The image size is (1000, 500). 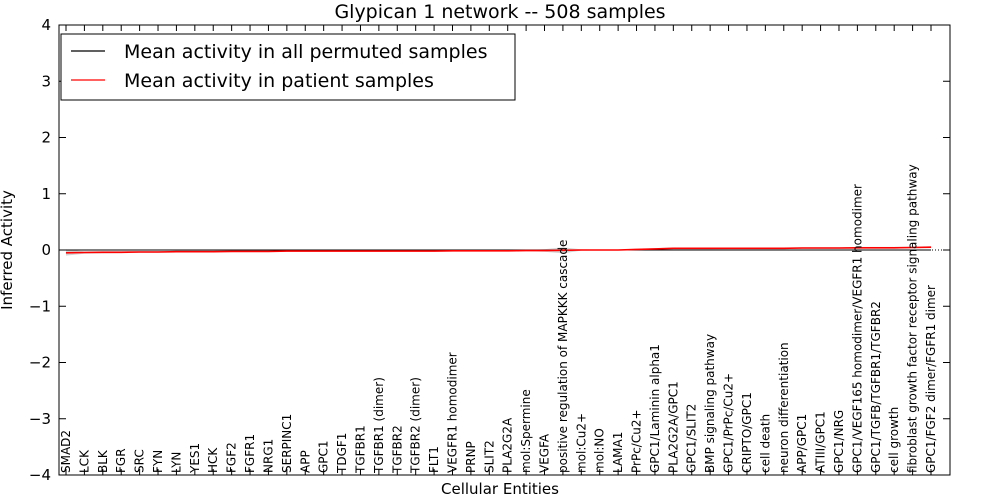 What do you see at coordinates (361, 449) in the screenshot?
I see `category-label: TGFBR1` at bounding box center [361, 449].